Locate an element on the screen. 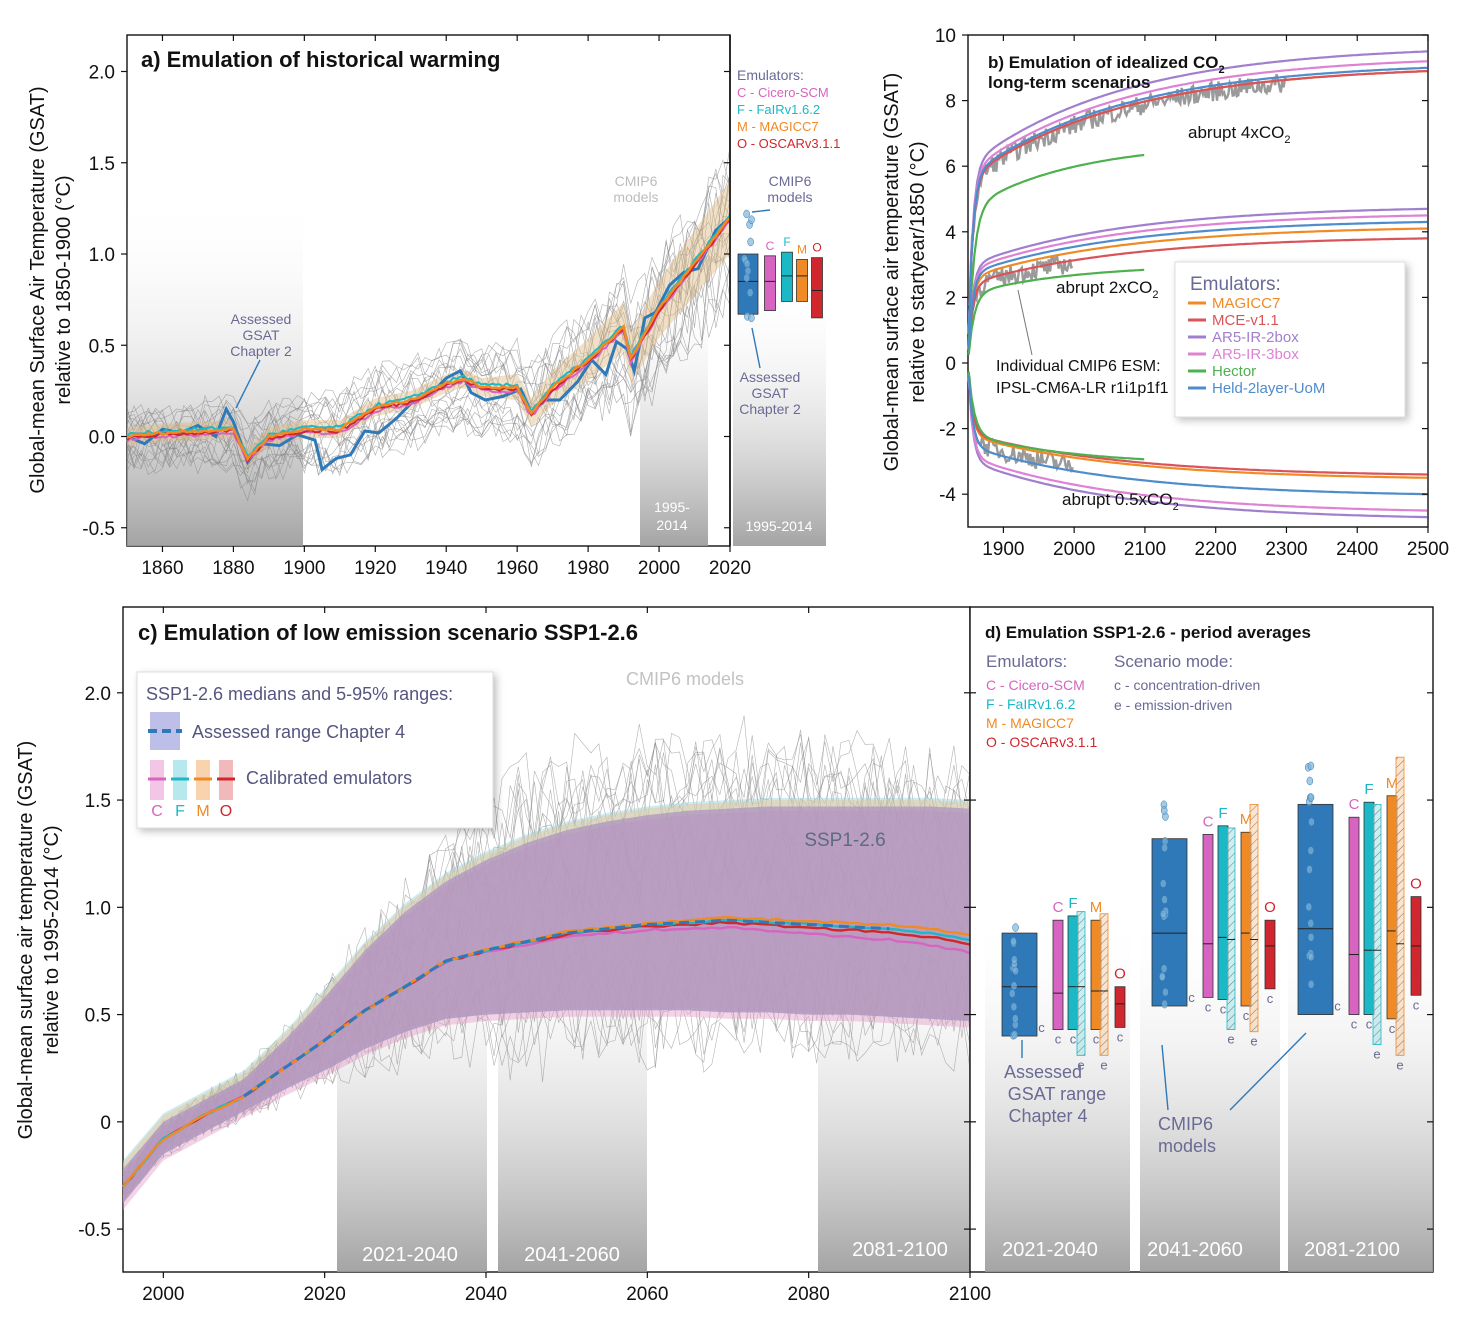 The image size is (1470, 1328). panel-b-legend-box is located at coordinates (1290, 339).